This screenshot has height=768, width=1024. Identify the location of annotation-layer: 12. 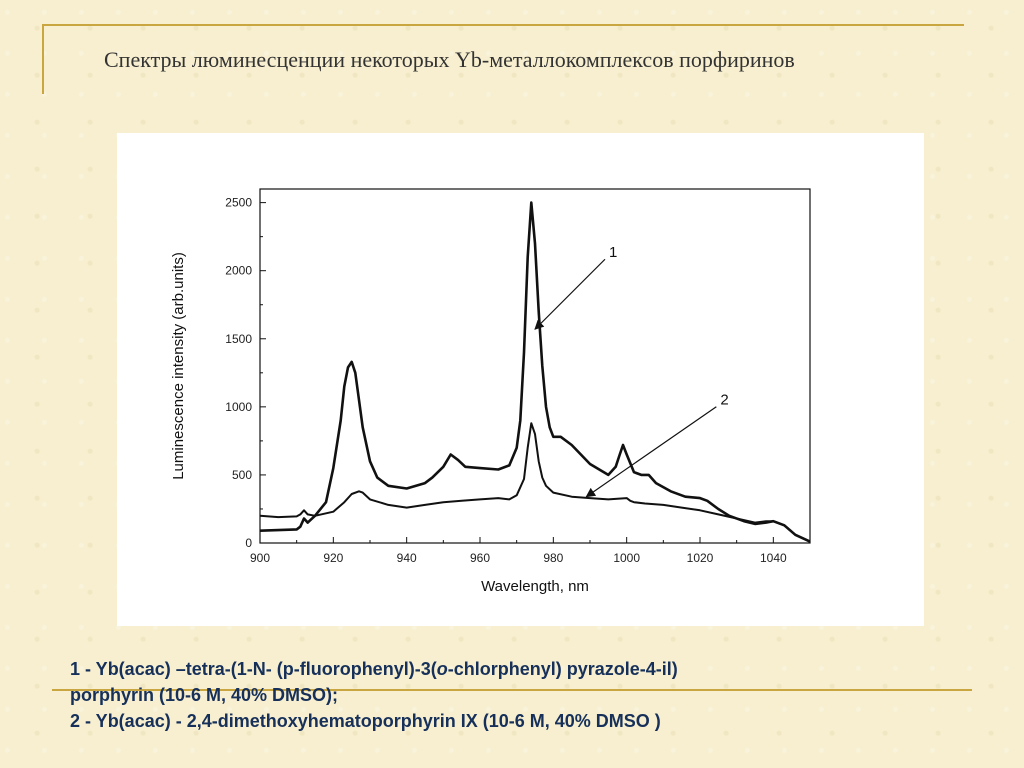
(631, 371).